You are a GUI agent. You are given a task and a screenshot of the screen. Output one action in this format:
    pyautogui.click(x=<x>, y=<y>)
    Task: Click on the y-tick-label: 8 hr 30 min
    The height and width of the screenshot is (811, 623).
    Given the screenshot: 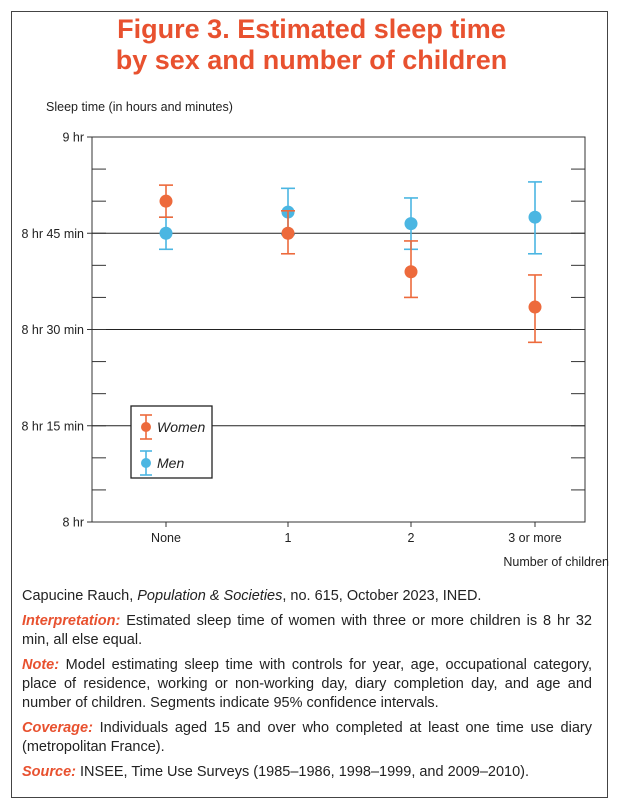 What is the action you would take?
    pyautogui.click(x=52, y=330)
    